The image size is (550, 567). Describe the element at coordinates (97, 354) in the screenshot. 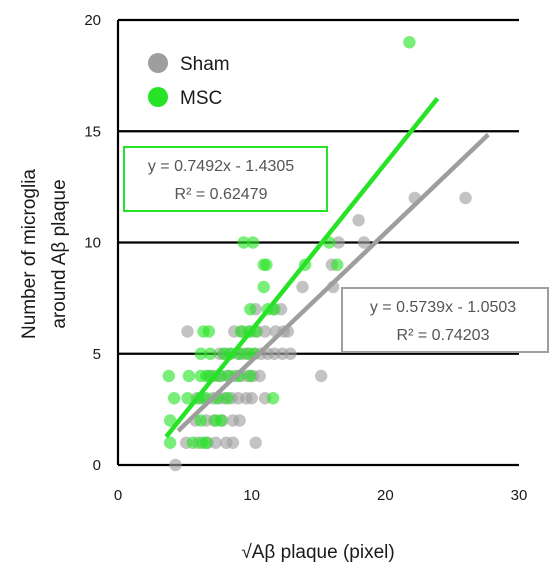

I see `y-tick-label: 5` at that location.